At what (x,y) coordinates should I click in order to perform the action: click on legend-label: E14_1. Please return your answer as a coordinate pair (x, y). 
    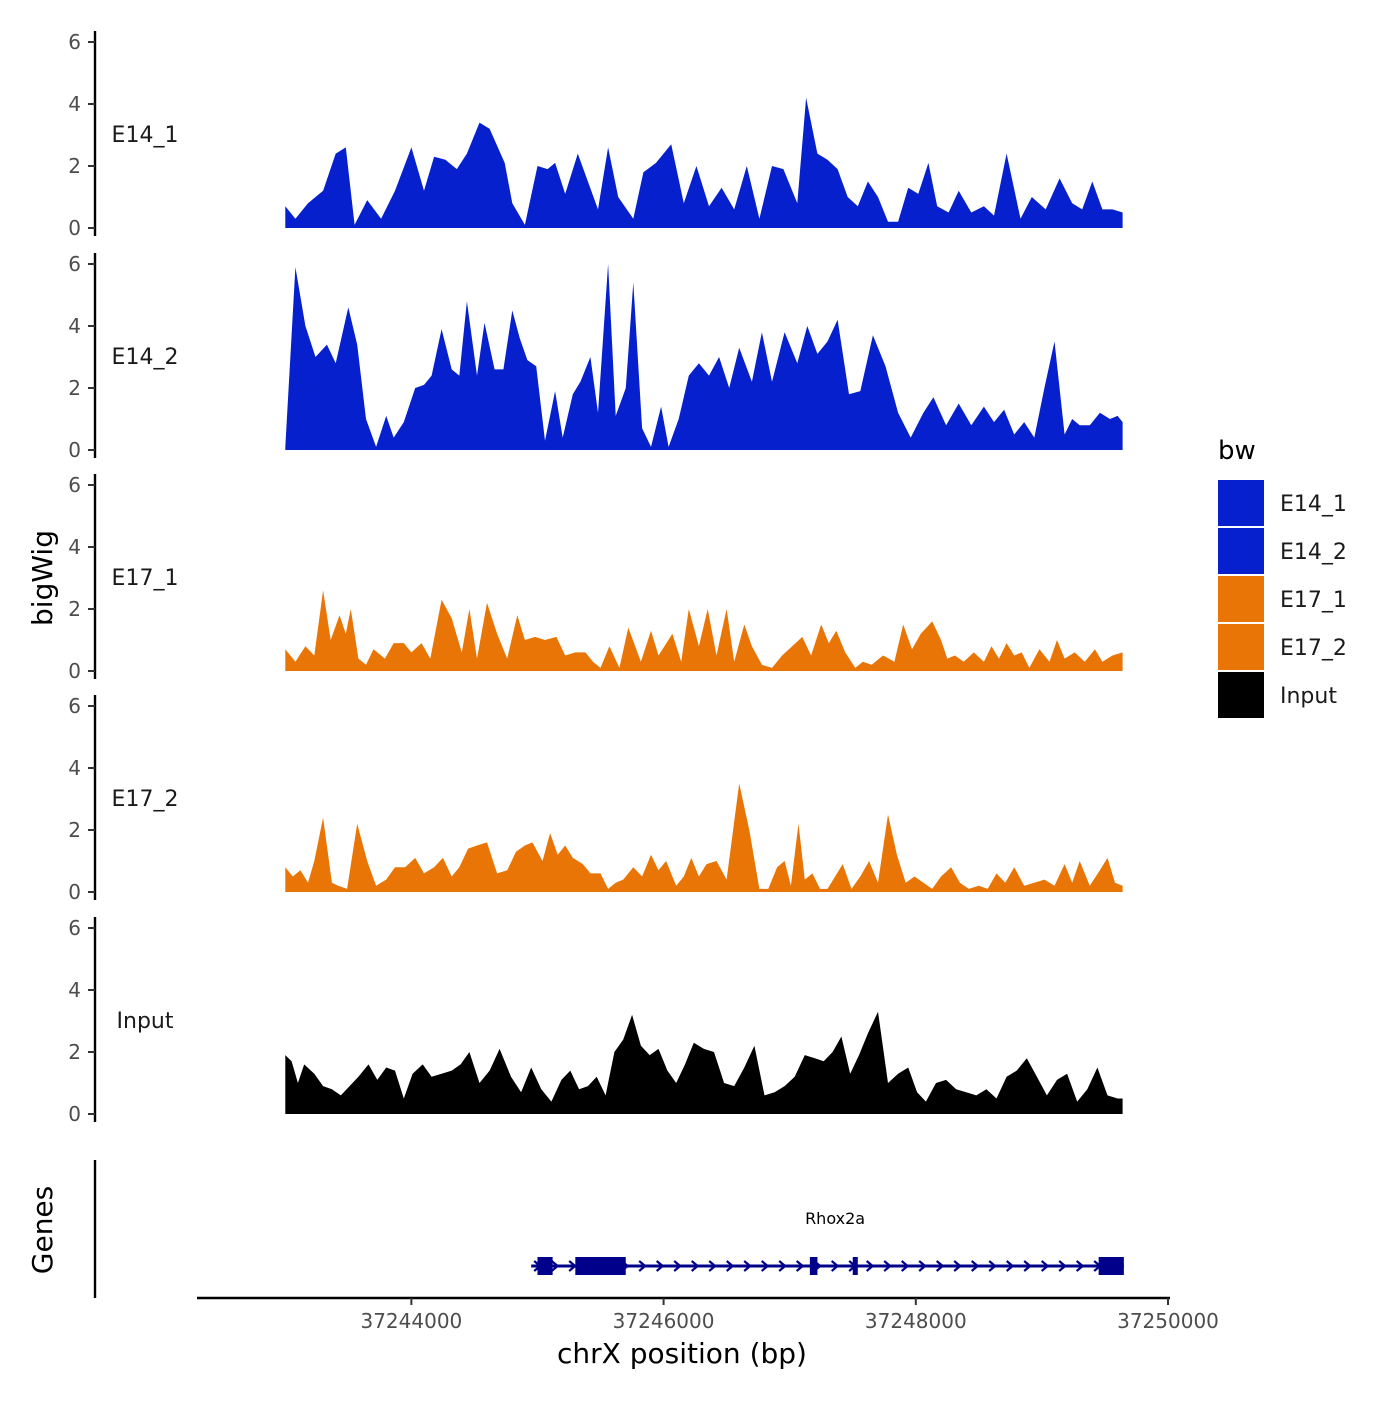
    Looking at the image, I should click on (1313, 504).